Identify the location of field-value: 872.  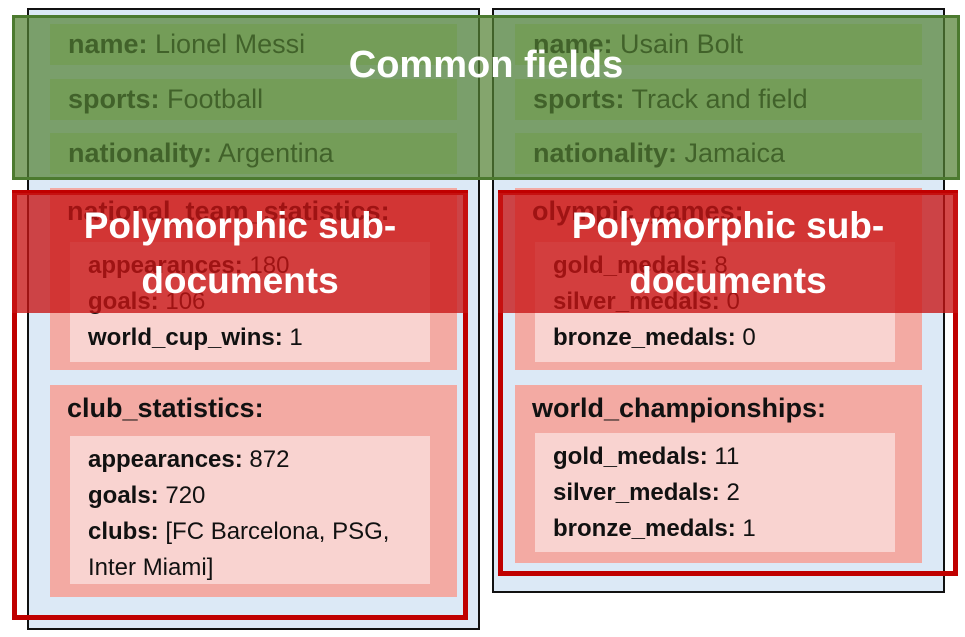
(269, 459).